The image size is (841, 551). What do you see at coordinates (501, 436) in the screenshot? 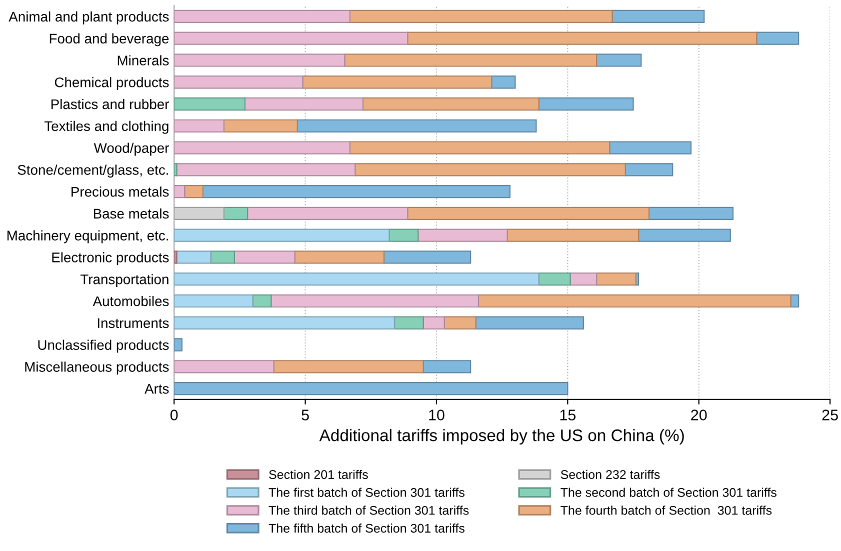
I see `x-axis-title: Additional tariffs imposed by the US on China (%)` at bounding box center [501, 436].